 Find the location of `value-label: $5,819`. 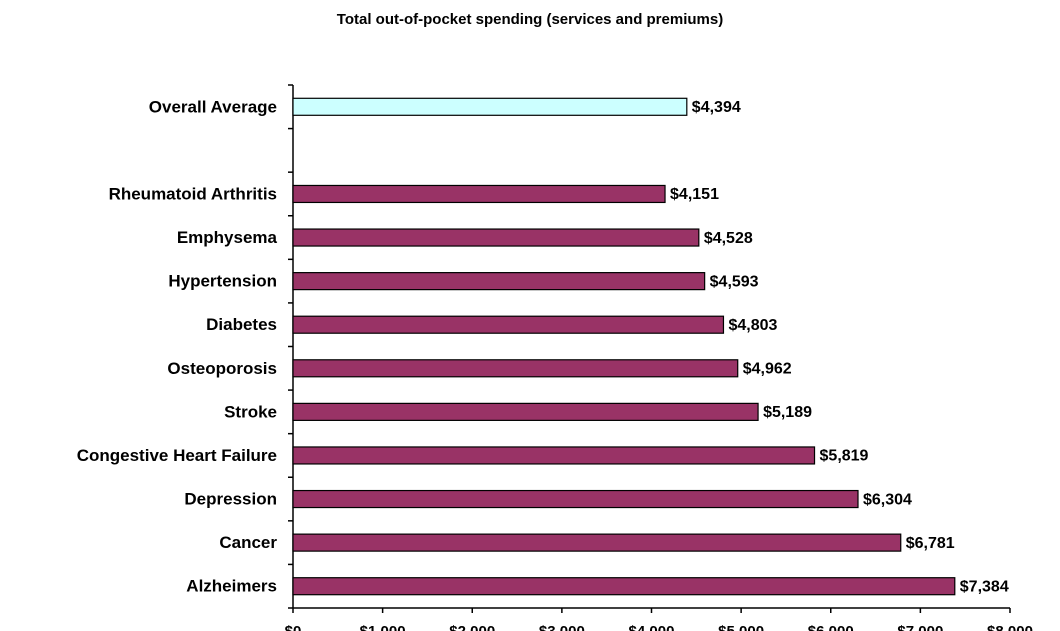

value-label: $5,819 is located at coordinates (844, 456).